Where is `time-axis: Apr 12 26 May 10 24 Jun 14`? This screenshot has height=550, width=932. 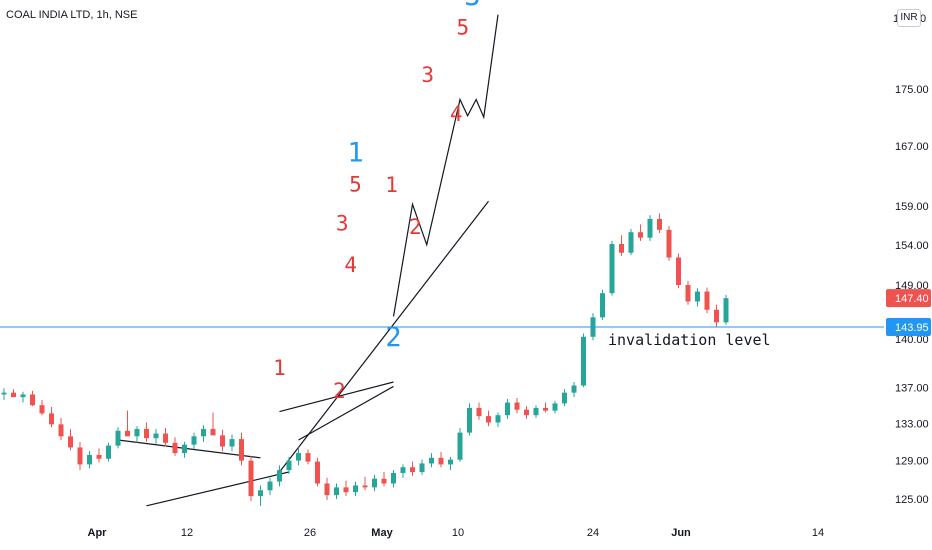 time-axis: Apr 12 26 May 10 24 Jun 14 is located at coordinates (456, 533).